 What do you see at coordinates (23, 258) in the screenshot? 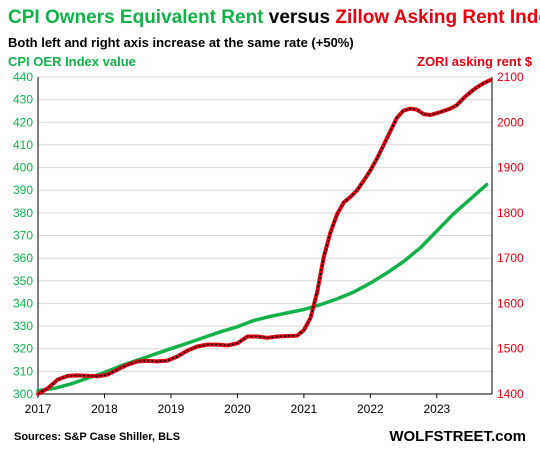
I see `left-tick-label: 360` at bounding box center [23, 258].